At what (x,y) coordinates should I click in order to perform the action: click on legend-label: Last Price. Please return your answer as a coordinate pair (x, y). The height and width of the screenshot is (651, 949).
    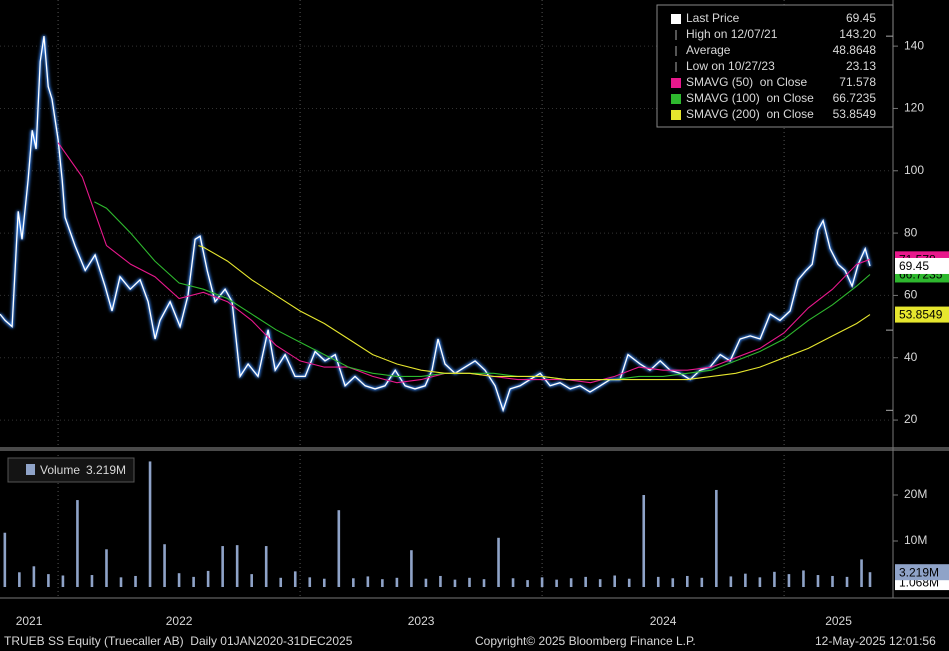
    Looking at the image, I should click on (713, 18).